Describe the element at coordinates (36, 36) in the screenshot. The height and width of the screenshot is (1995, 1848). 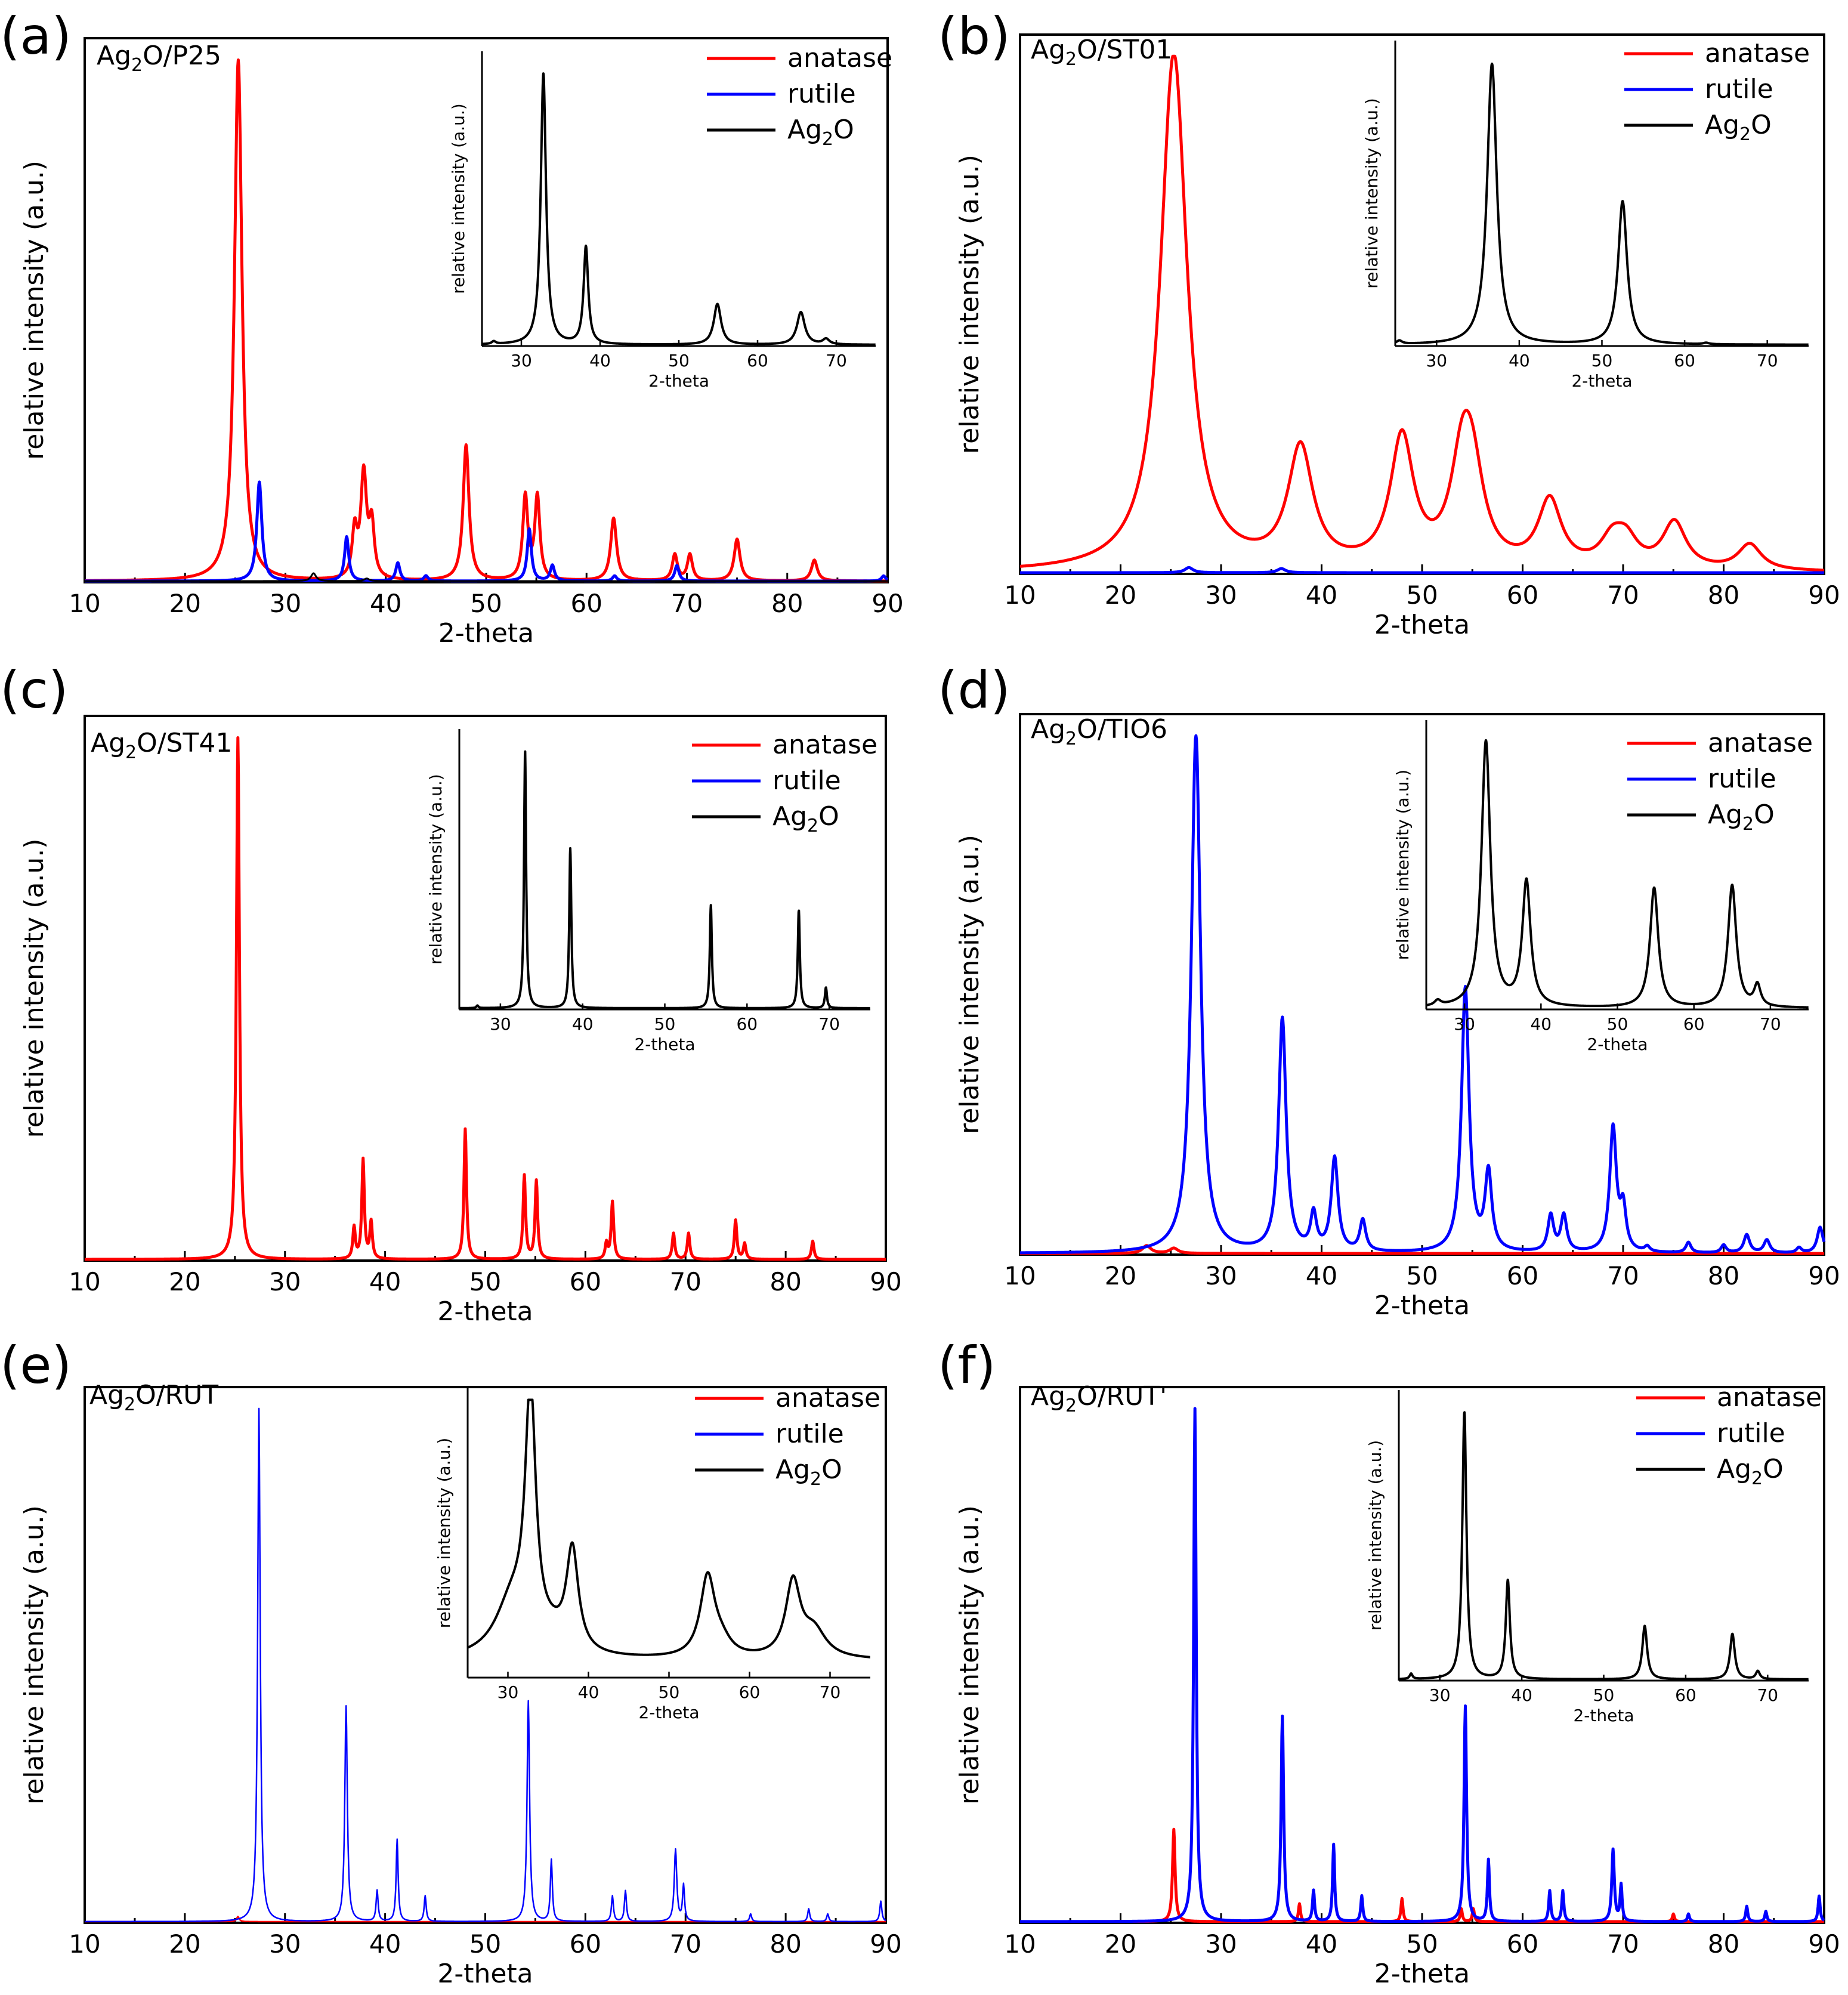
I see `panel-label: (a)` at that location.